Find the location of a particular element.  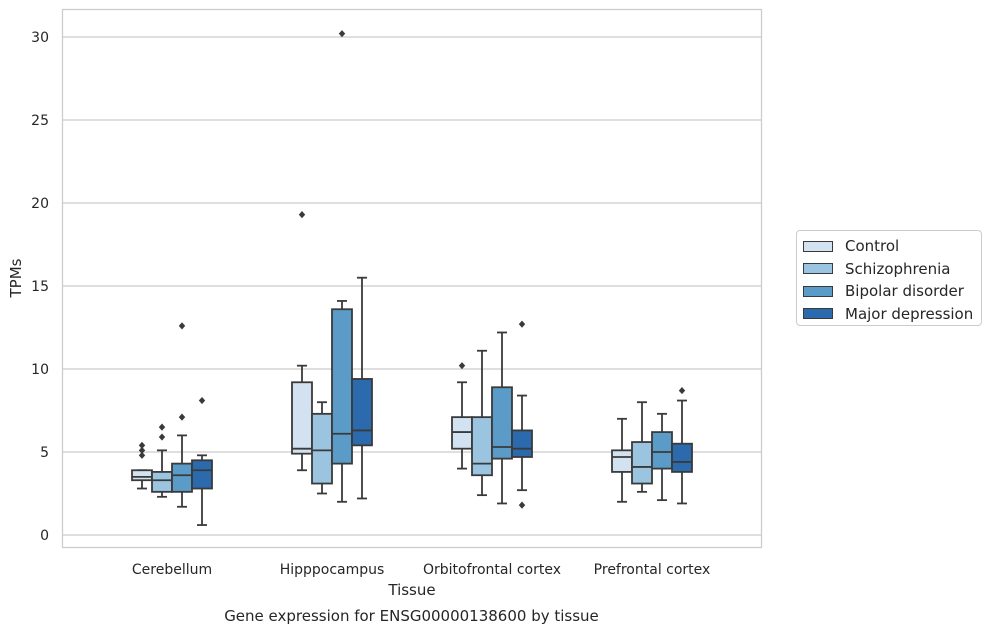

box-bipolar-disorder-cerebellum is located at coordinates (182, 415).